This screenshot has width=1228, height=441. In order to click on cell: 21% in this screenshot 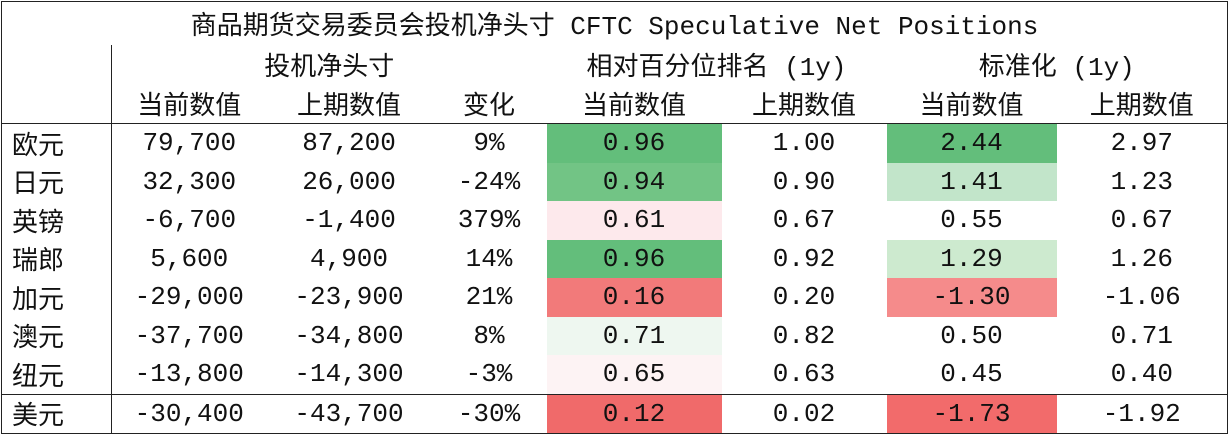, I will do `click(489, 297)`.